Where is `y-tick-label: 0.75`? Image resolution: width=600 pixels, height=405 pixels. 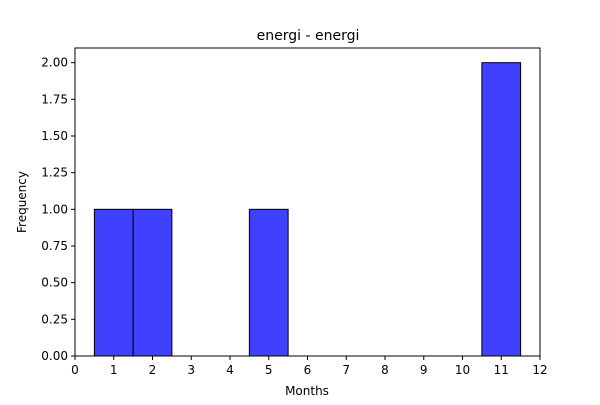
y-tick-label: 0.75 is located at coordinates (54, 246).